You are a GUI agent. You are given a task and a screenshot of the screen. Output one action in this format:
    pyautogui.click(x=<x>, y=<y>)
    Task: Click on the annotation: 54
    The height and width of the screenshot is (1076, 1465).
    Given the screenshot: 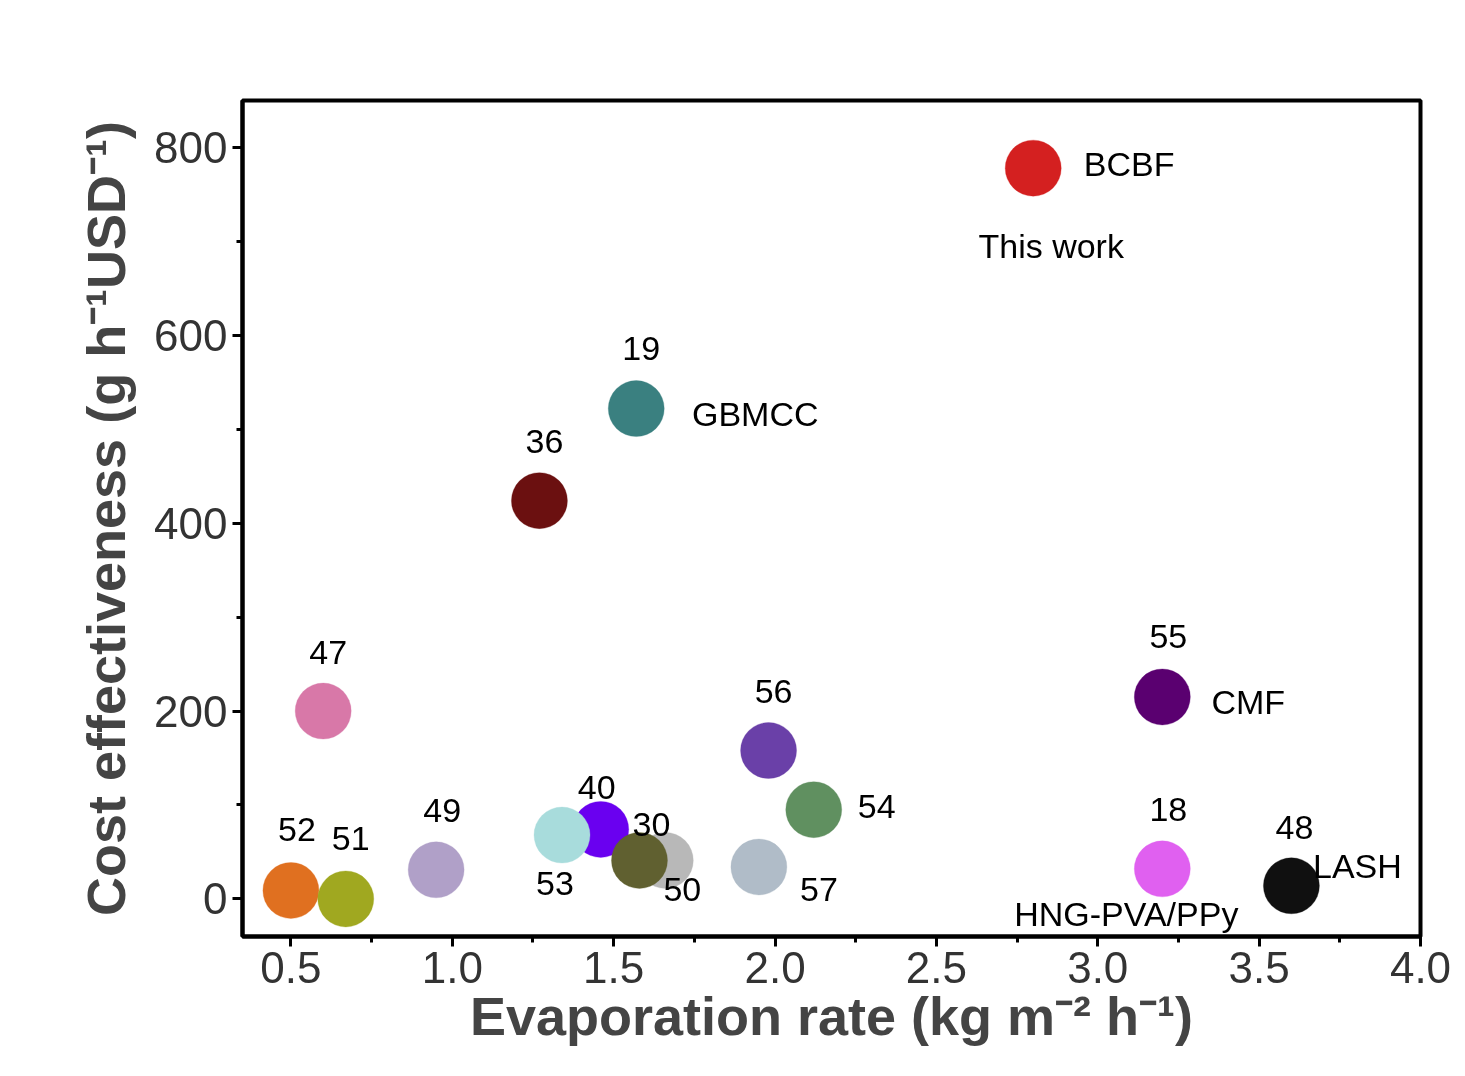 What is the action you would take?
    pyautogui.click(x=876, y=806)
    